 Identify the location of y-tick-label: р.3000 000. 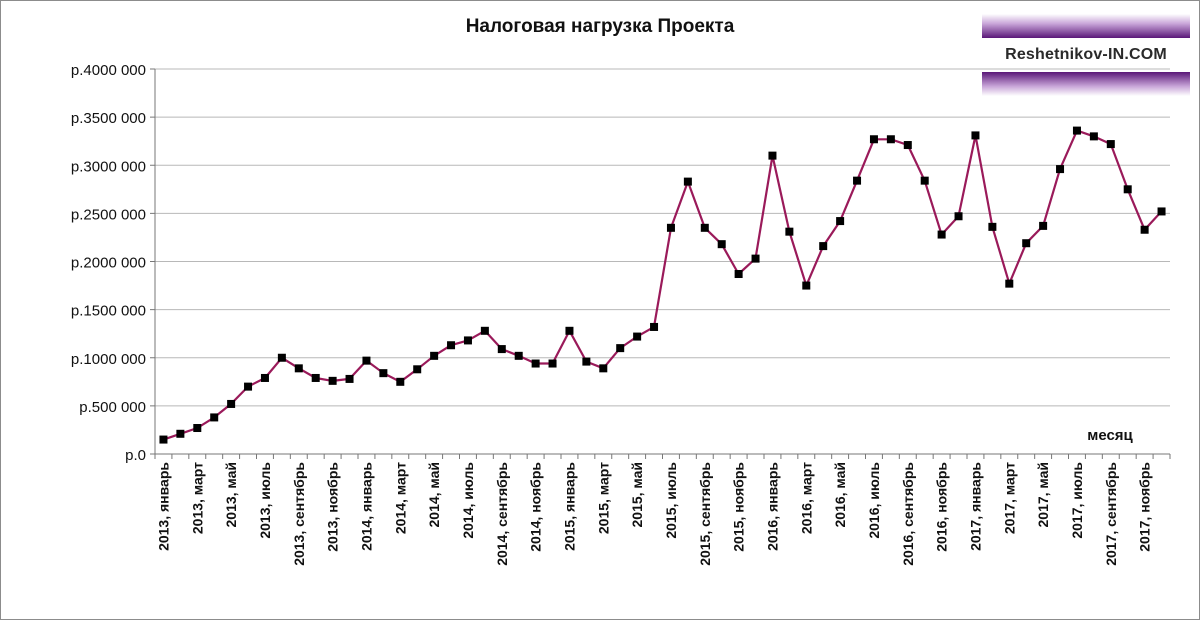
(108, 166).